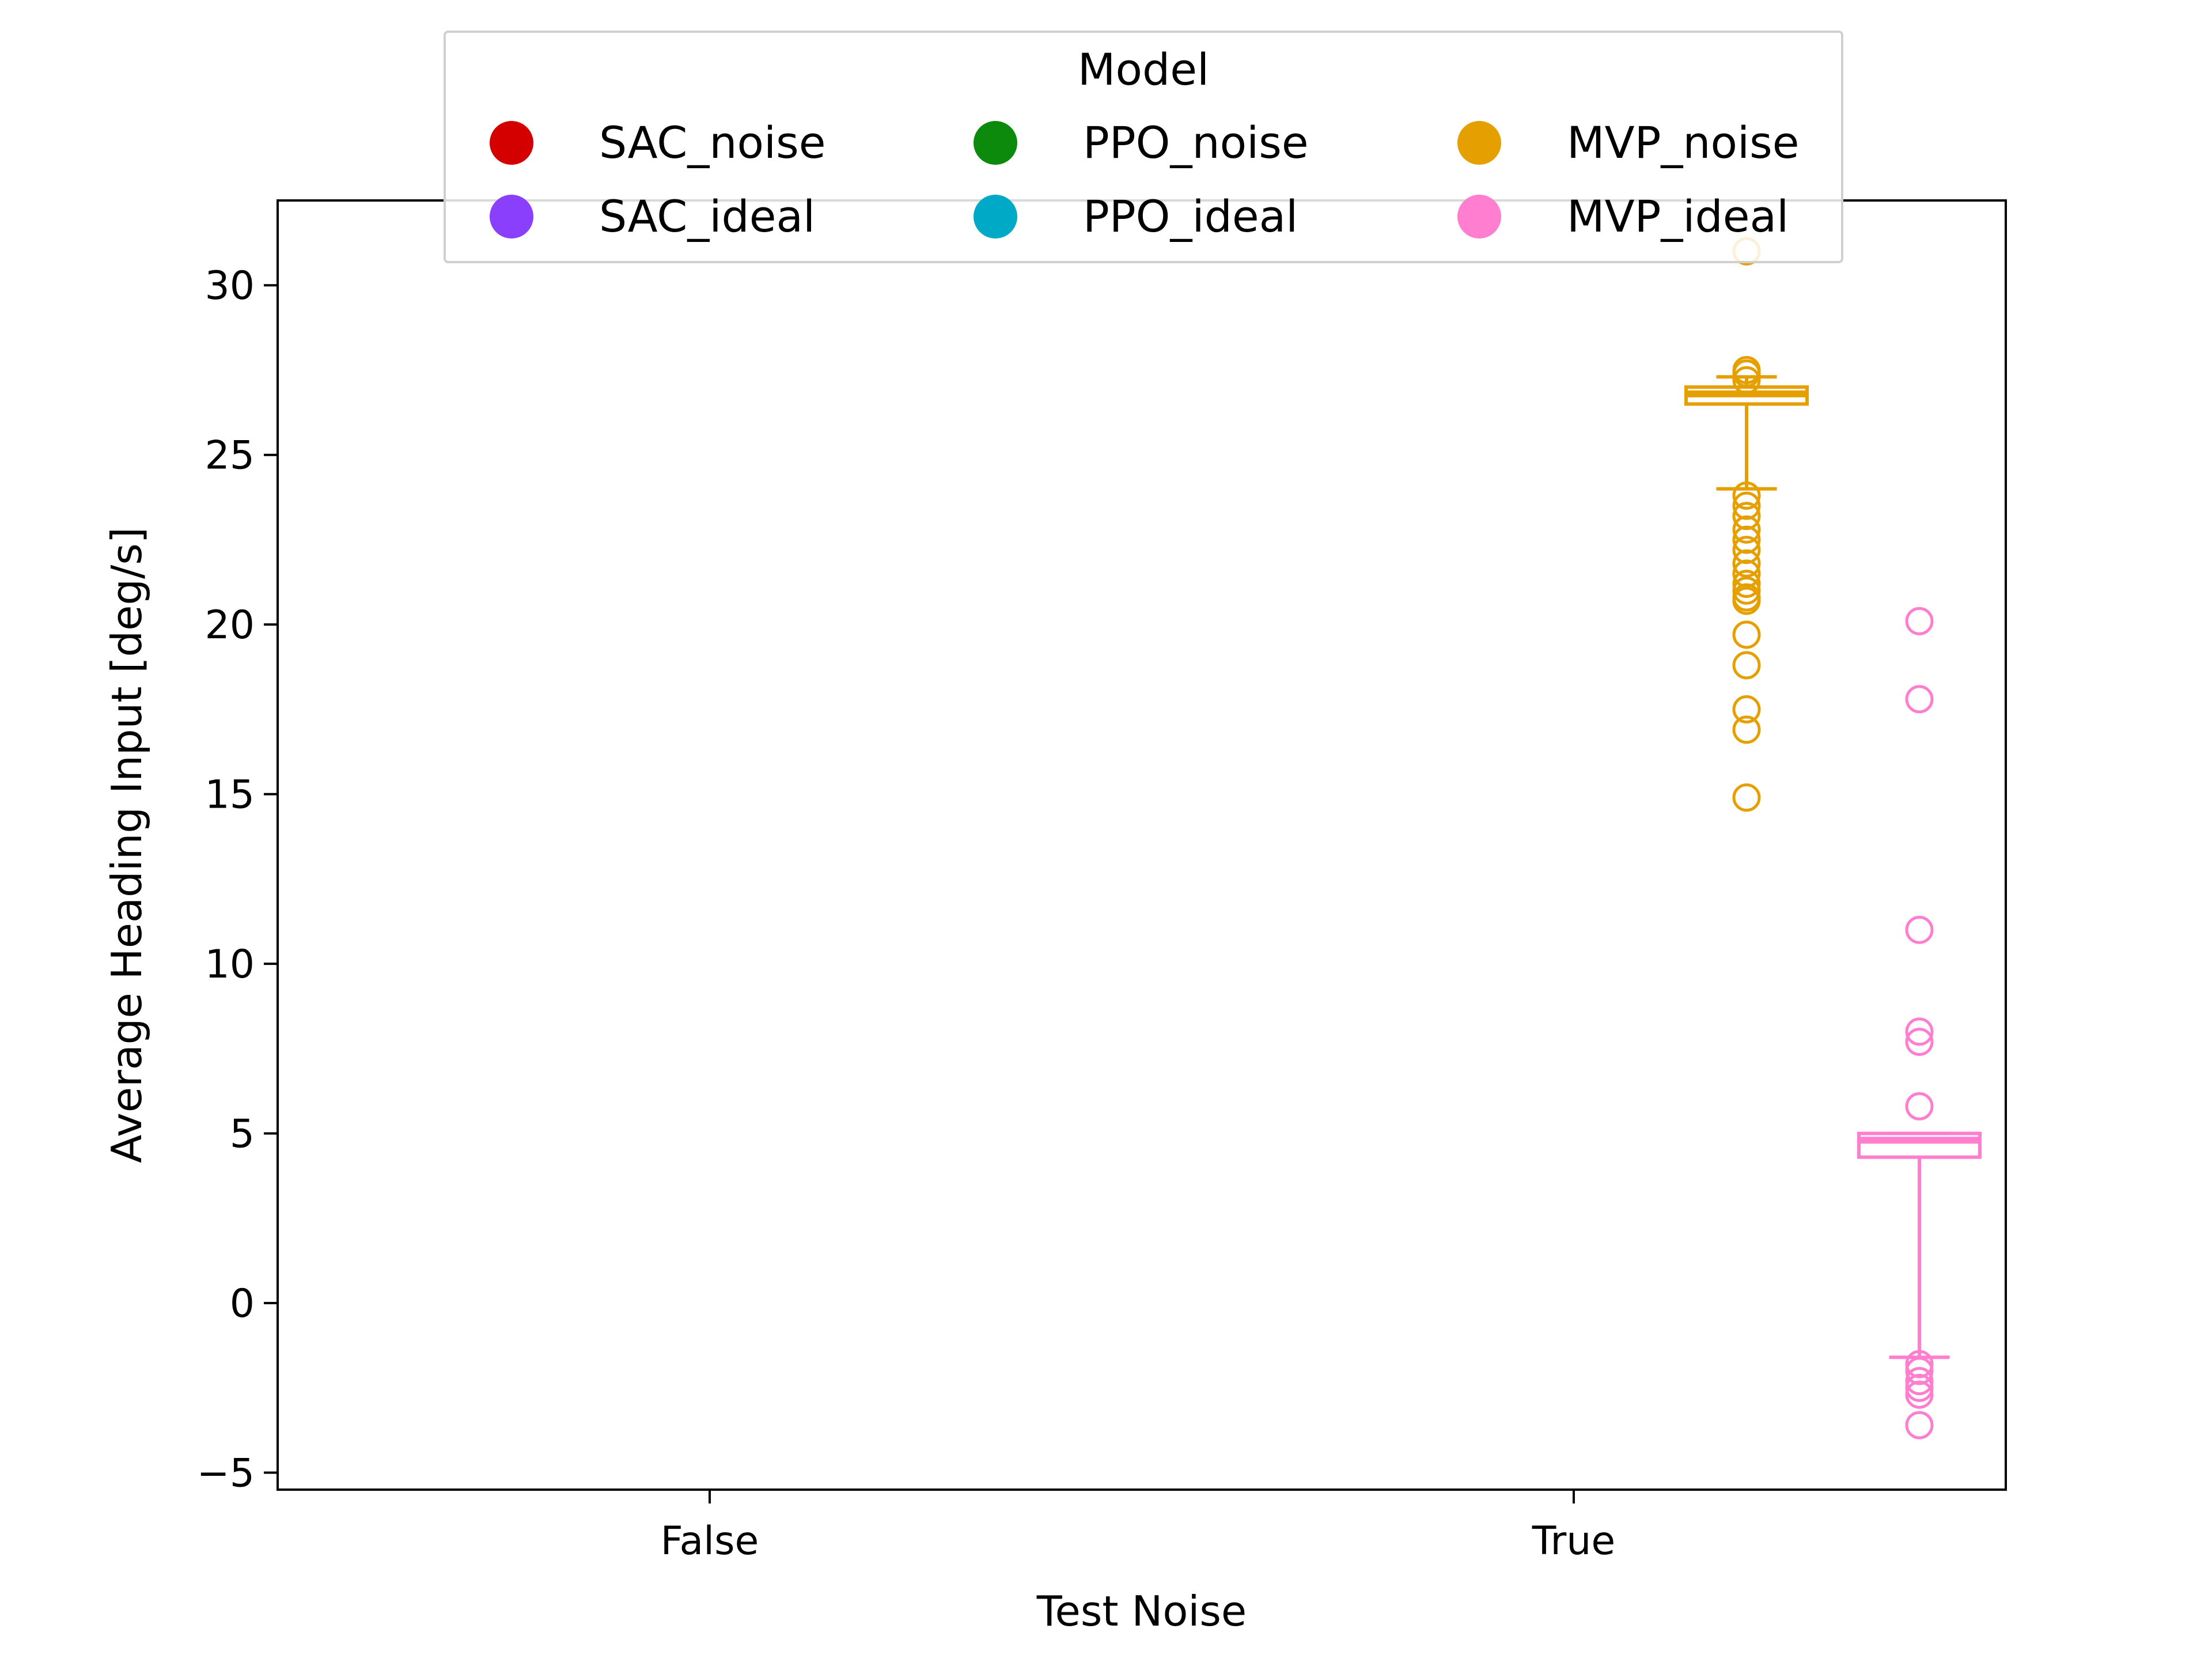 The image size is (2212, 1659). What do you see at coordinates (229, 456) in the screenshot?
I see `y-tick-label: 25` at bounding box center [229, 456].